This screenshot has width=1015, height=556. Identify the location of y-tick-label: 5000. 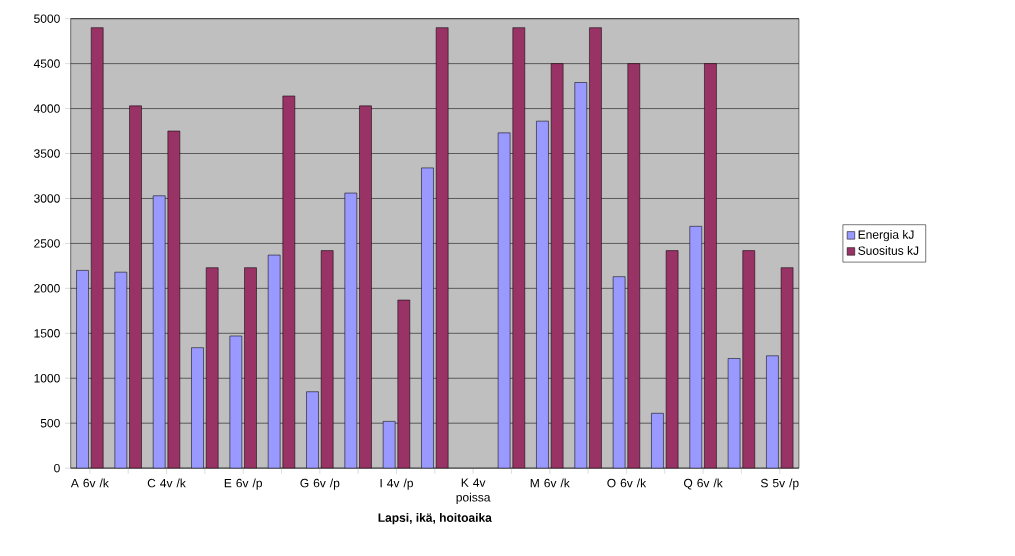
(47, 18).